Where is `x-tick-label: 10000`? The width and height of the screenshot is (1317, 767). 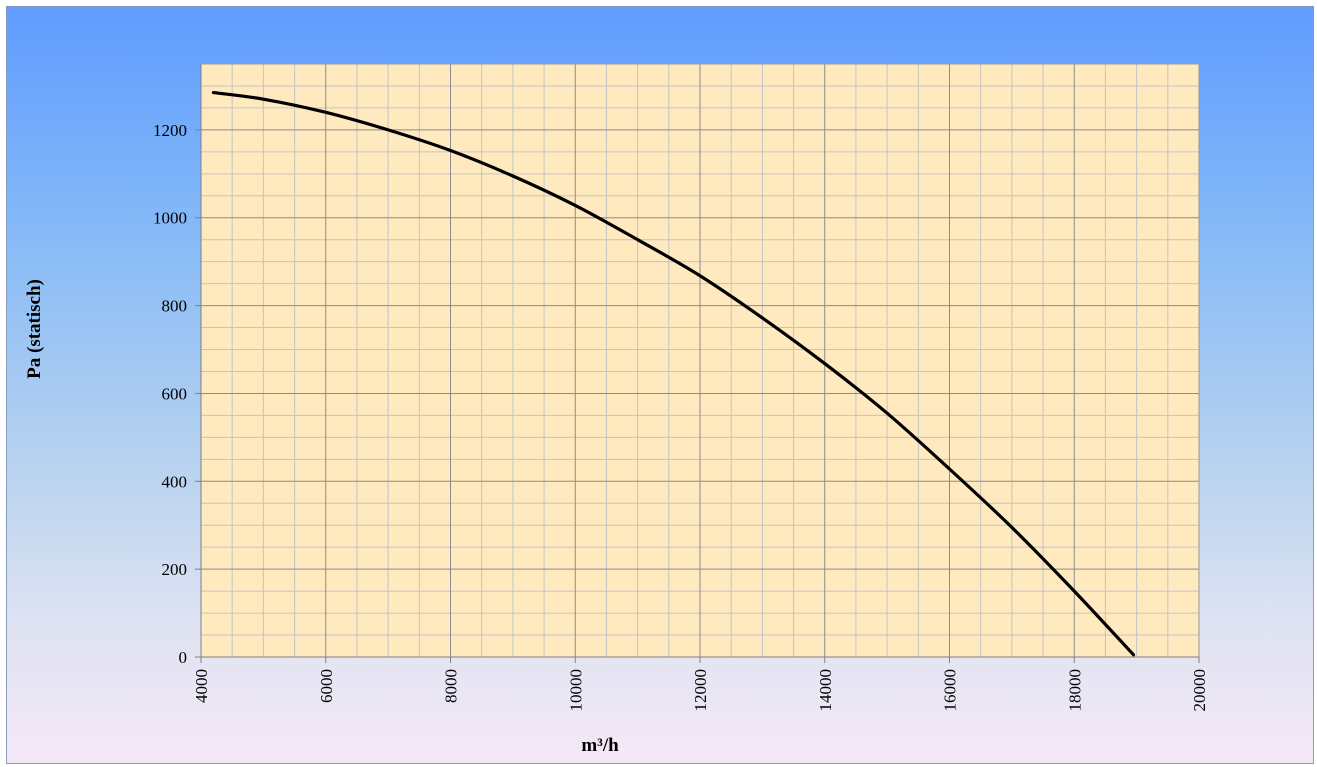 x-tick-label: 10000 is located at coordinates (575, 690).